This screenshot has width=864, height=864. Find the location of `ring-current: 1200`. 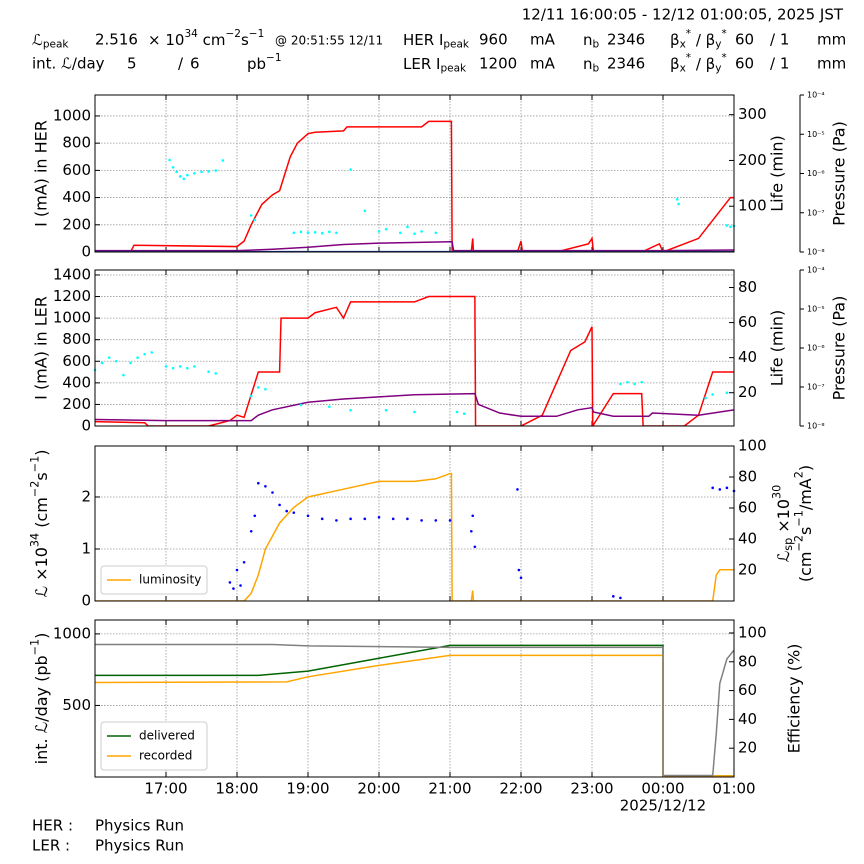

ring-current: 1200 is located at coordinates (498, 64).